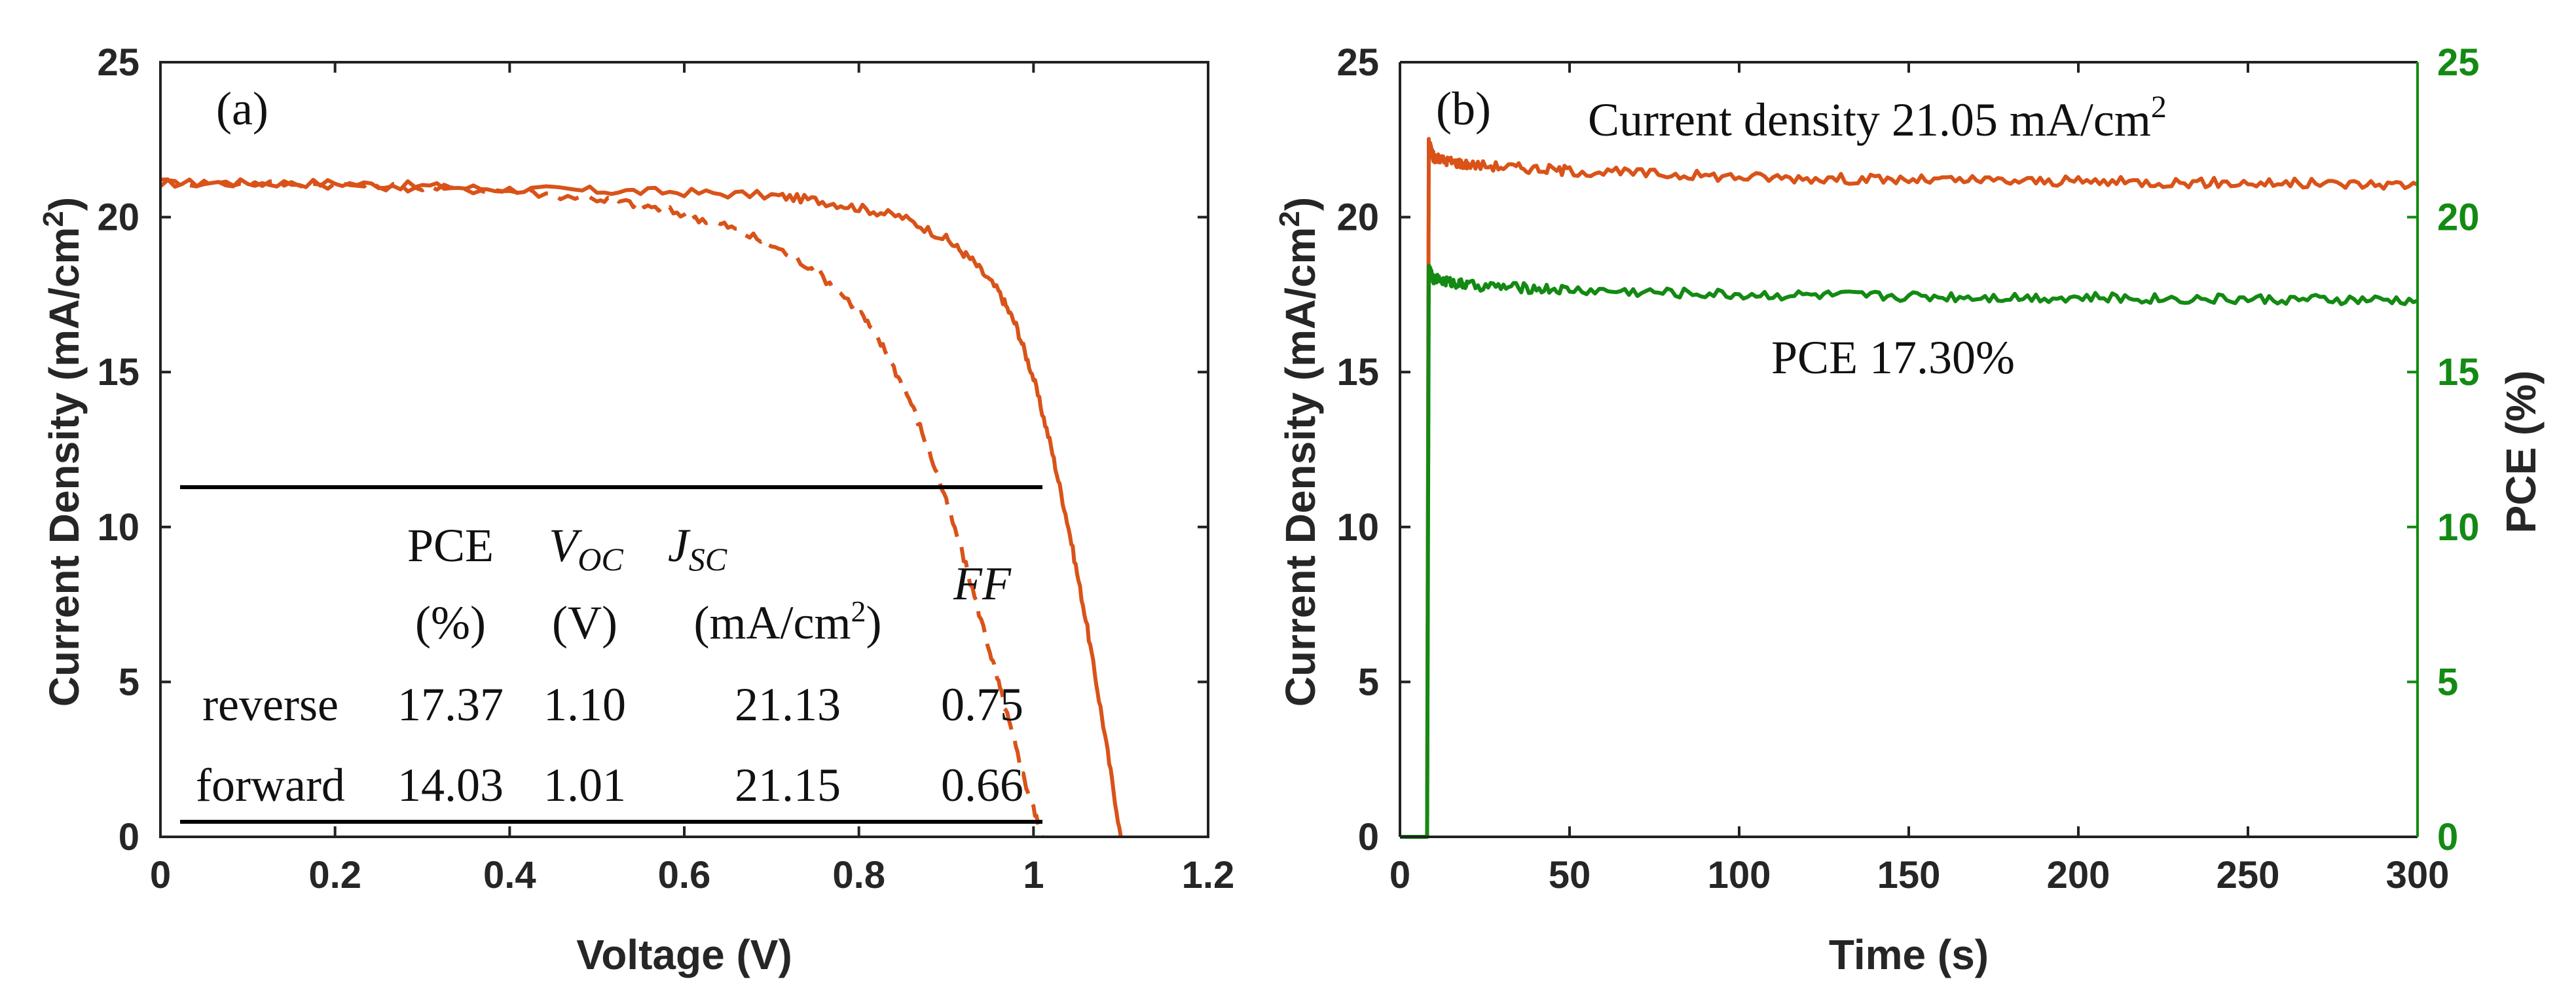 Image resolution: width=2576 pixels, height=994 pixels. I want to click on panel-b-x-axis-title: Time (s), so click(1909, 954).